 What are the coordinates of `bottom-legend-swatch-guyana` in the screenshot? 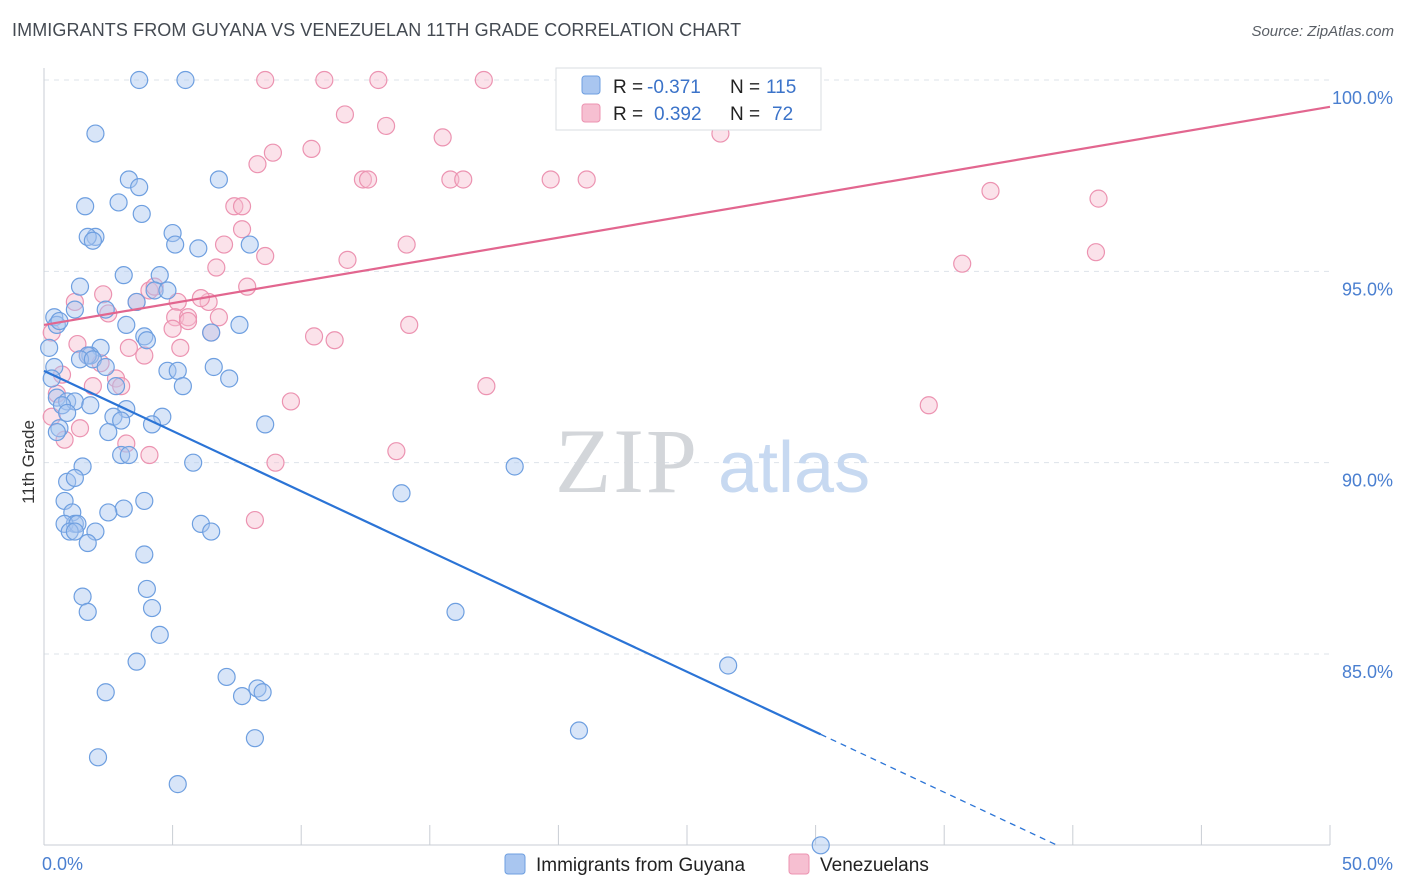 It's located at (515, 864).